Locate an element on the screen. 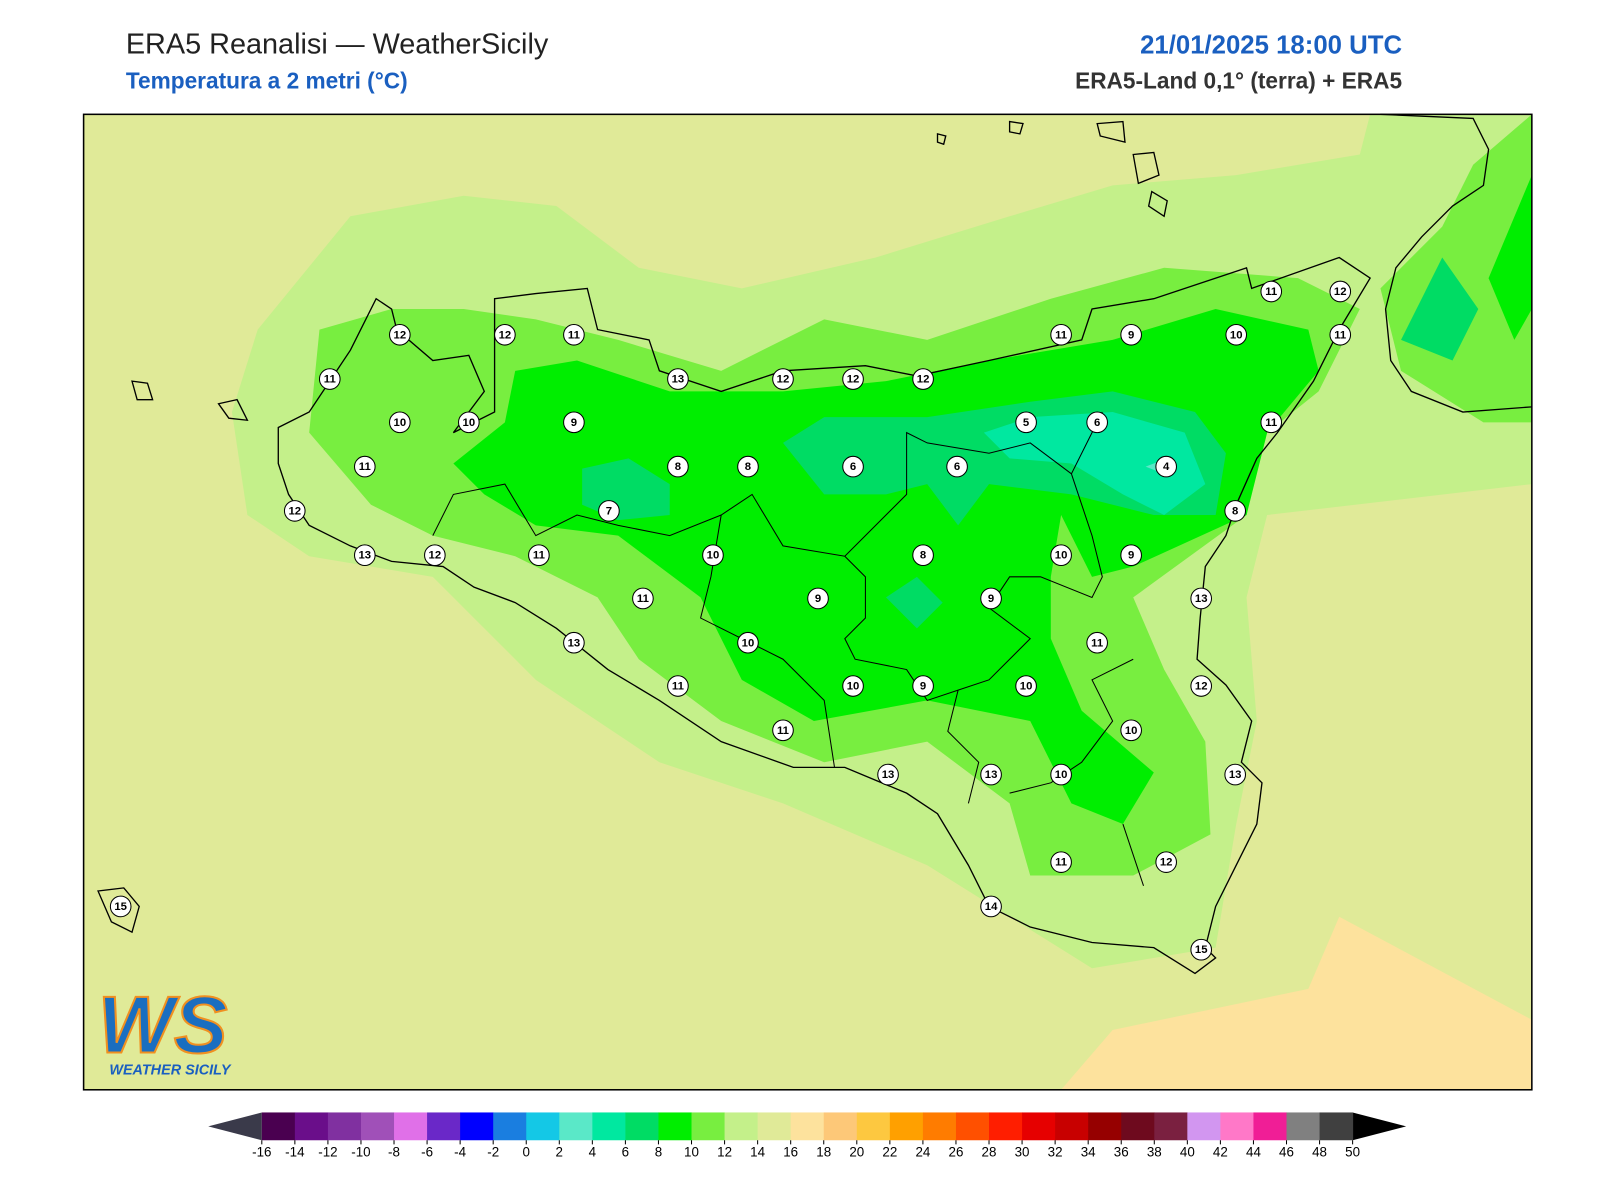 This screenshot has width=1600, height=1200. logo: WS WEATHER SICILY is located at coordinates (164, 1029).